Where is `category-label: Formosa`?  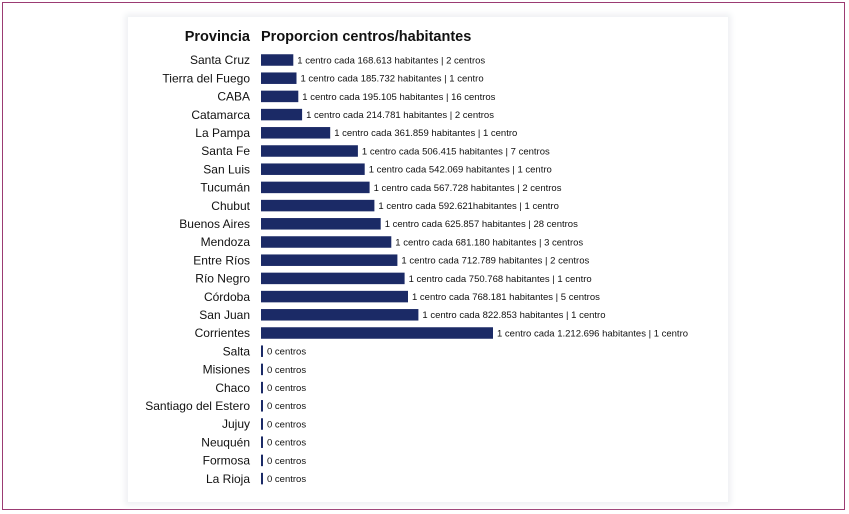 category-label: Formosa is located at coordinates (227, 461).